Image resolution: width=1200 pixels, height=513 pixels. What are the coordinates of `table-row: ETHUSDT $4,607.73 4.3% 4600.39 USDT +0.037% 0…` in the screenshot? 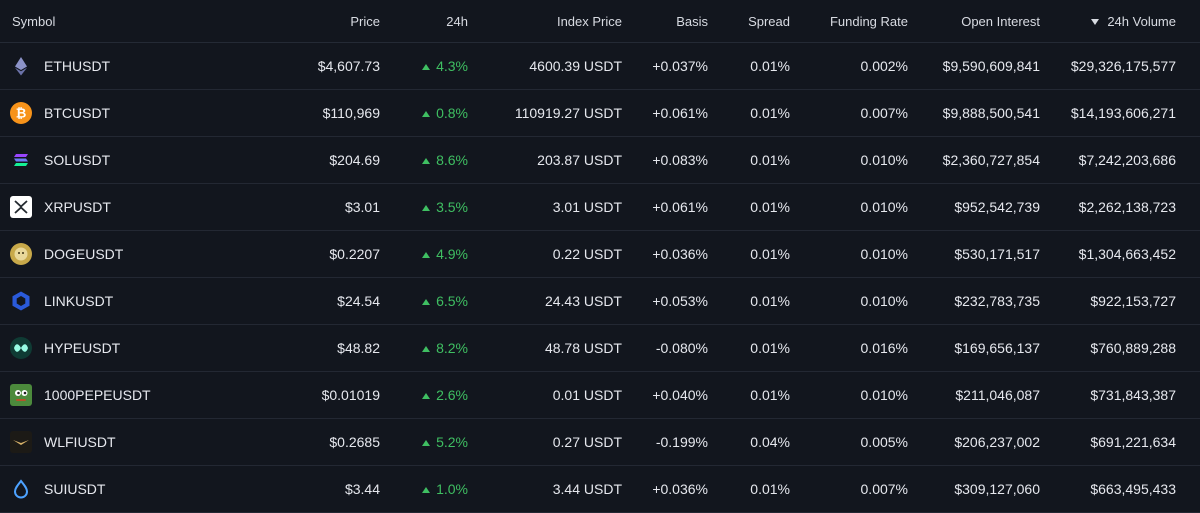 It's located at (600, 66).